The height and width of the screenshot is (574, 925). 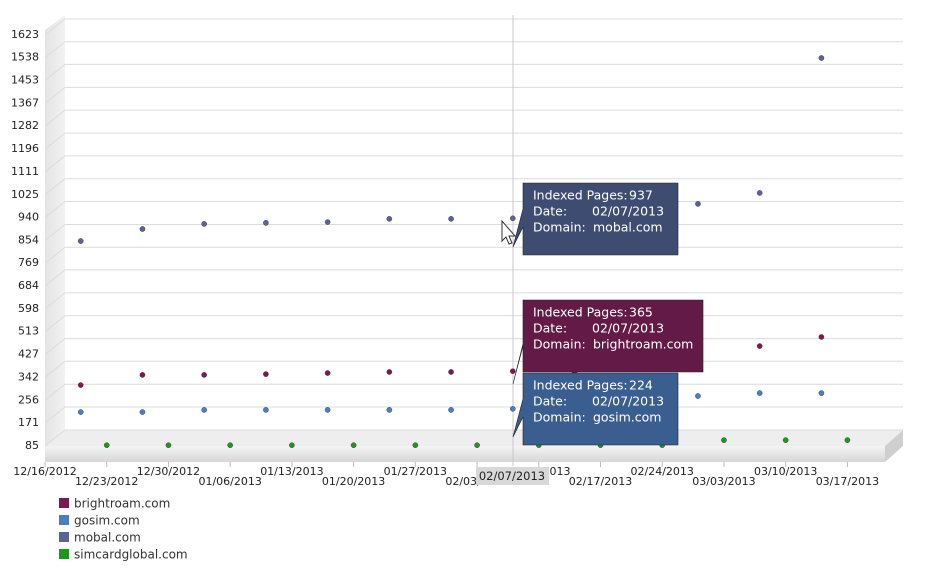 What do you see at coordinates (643, 344) in the screenshot?
I see `tooltip-domain: brightroam.com` at bounding box center [643, 344].